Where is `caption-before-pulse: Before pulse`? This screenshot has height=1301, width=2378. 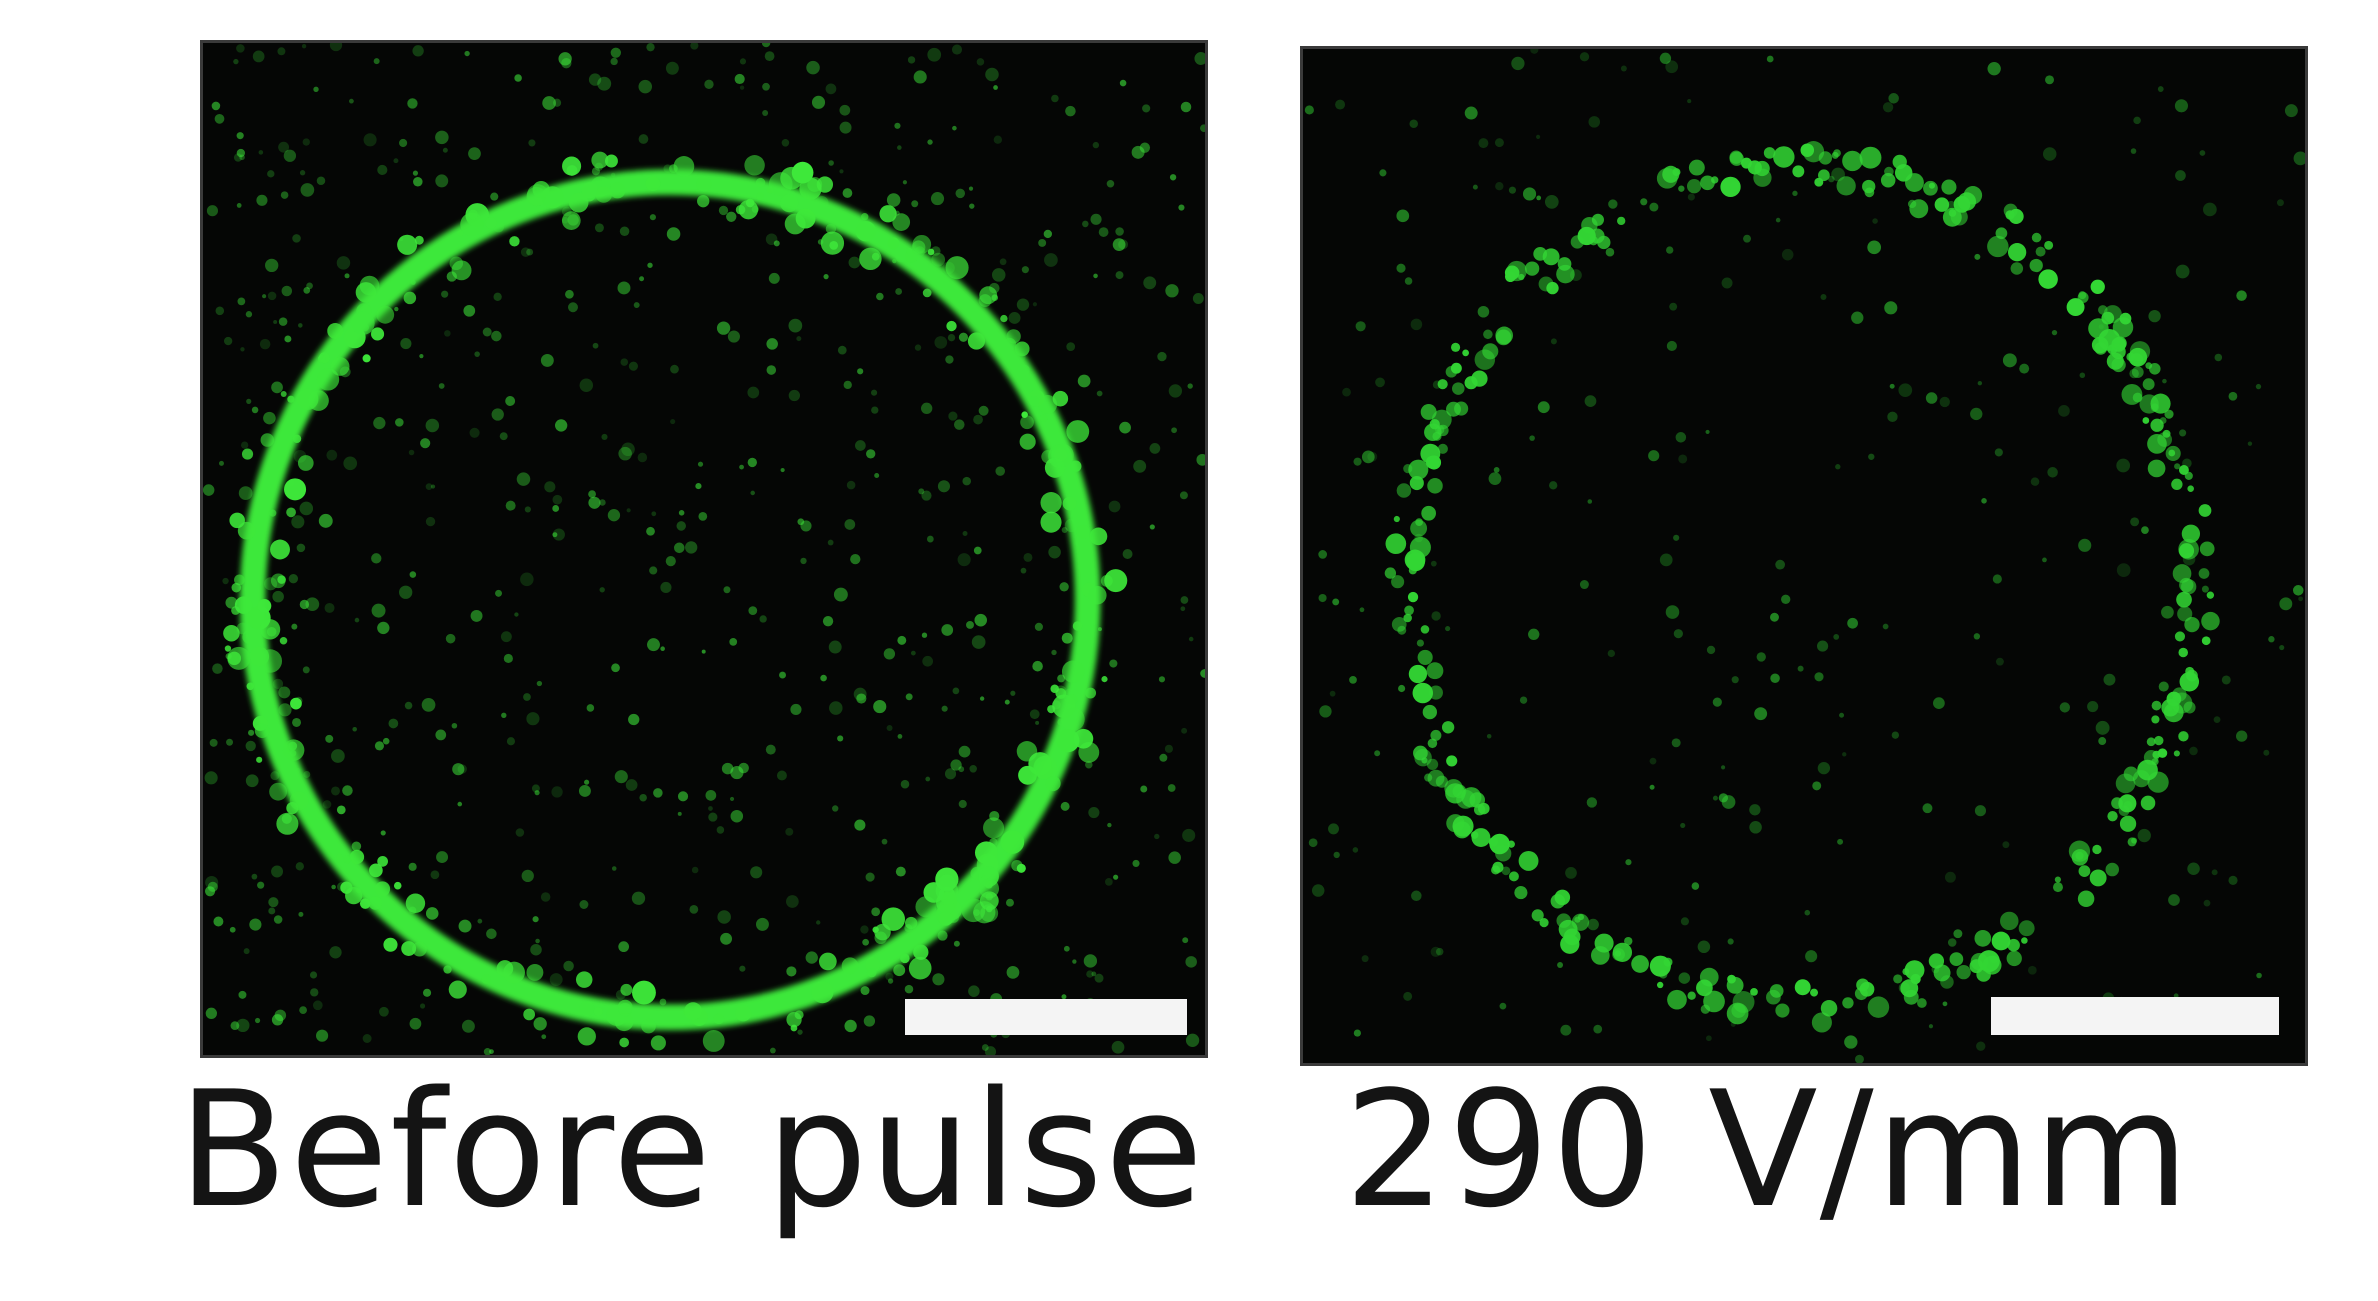
caption-before-pulse: Before pulse is located at coordinates (692, 1149).